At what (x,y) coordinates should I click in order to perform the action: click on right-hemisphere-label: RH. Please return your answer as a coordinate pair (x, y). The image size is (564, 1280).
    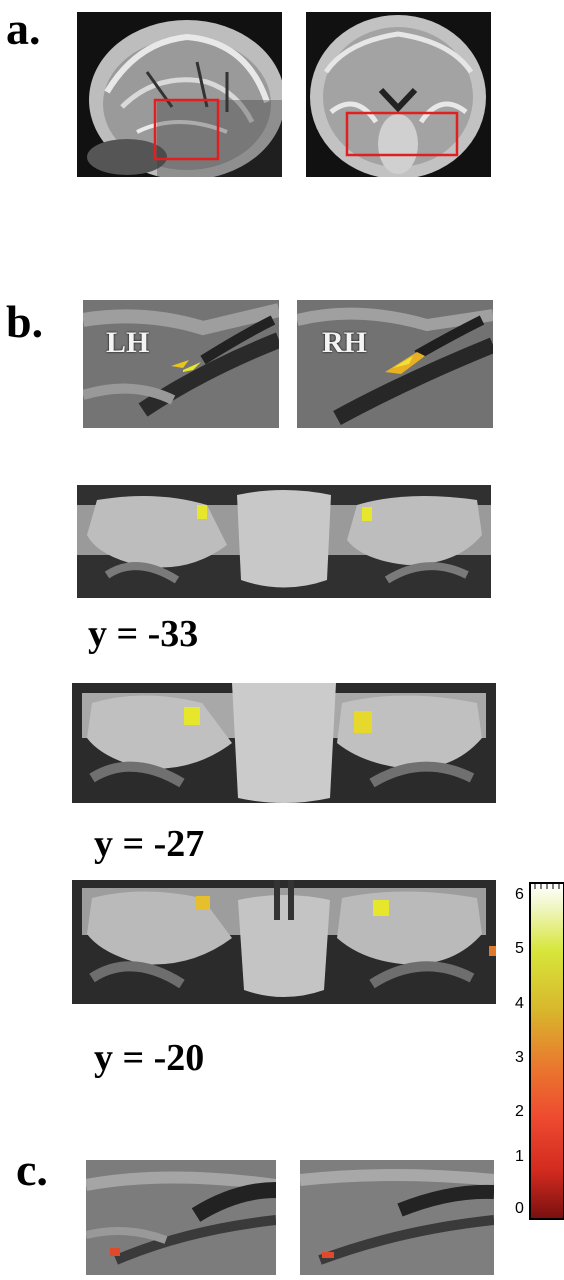
    Looking at the image, I should click on (344, 342).